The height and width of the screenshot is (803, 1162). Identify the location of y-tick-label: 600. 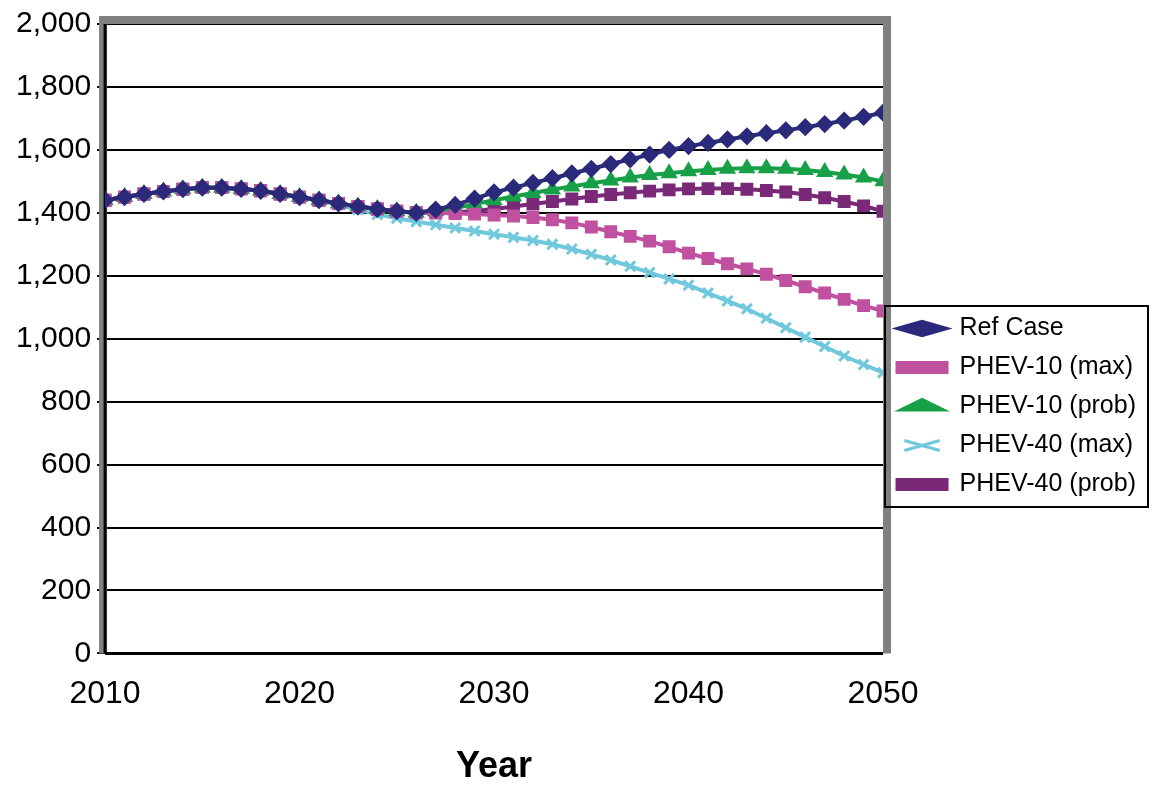
(66, 462).